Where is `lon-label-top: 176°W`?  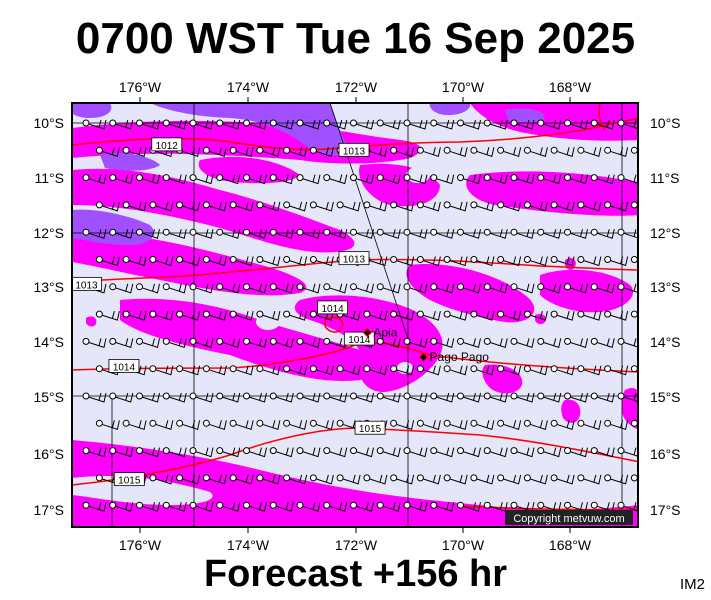
lon-label-top: 176°W is located at coordinates (140, 87).